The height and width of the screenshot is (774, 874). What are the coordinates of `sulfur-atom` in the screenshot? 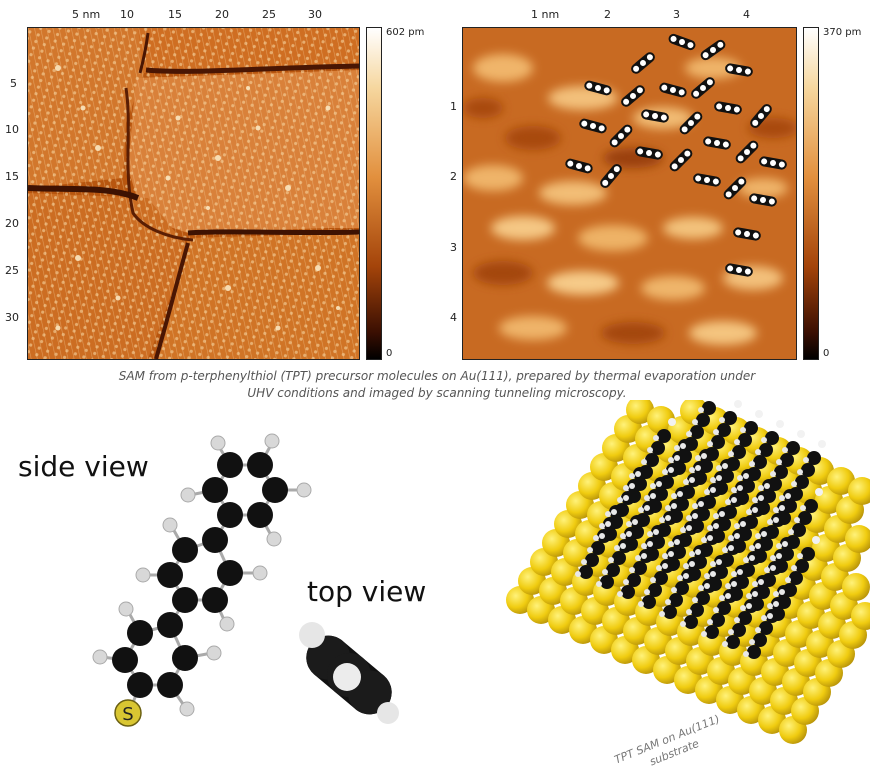 It's located at (128, 713).